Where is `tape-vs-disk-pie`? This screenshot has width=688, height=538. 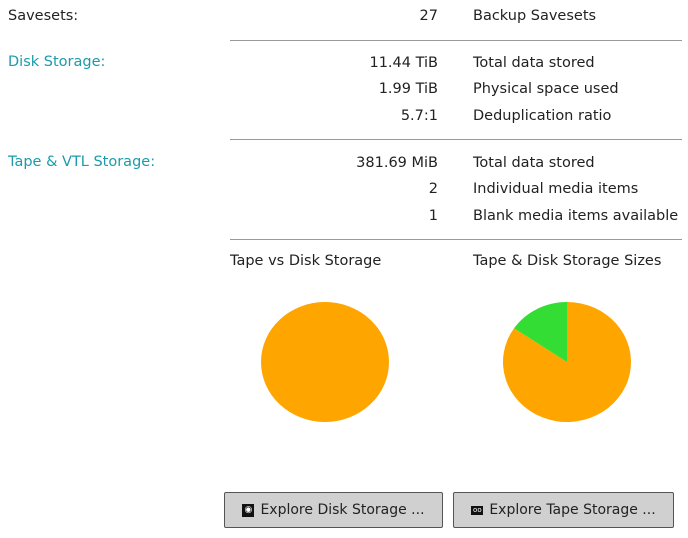 tape-vs-disk-pie is located at coordinates (325, 362).